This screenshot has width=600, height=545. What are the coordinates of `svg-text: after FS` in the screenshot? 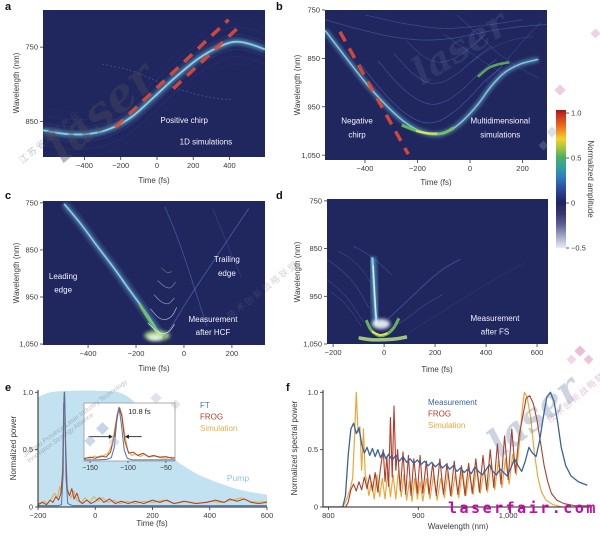 It's located at (495, 331).